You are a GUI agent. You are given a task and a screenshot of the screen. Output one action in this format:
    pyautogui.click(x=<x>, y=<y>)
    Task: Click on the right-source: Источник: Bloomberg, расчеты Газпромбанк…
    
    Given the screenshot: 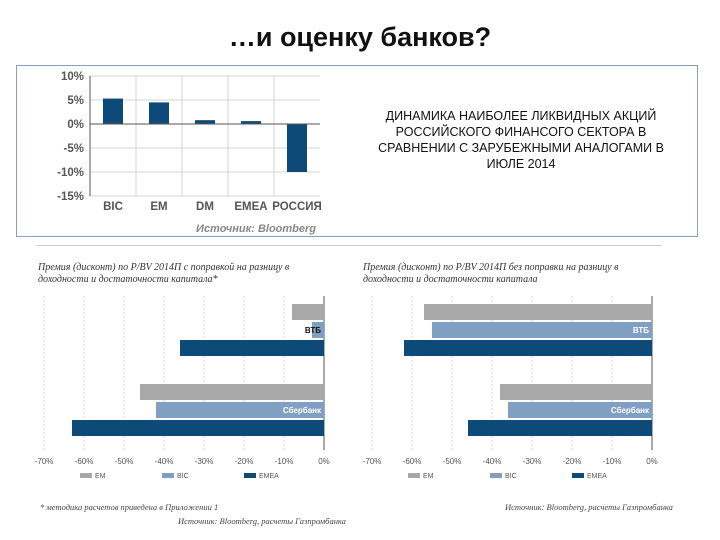 What is the action you would take?
    pyautogui.click(x=589, y=507)
    